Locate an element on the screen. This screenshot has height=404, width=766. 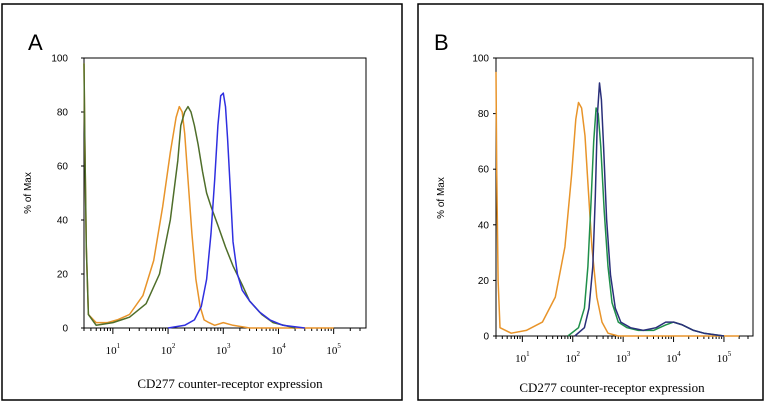
series-blue-curve is located at coordinates (236, 210).